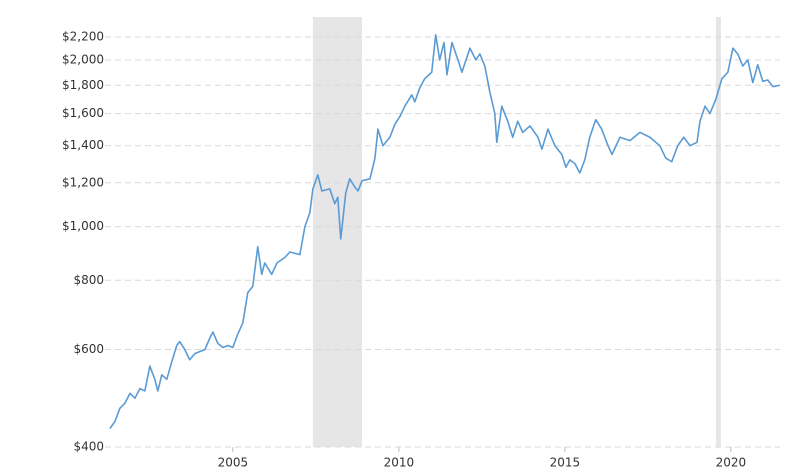  What do you see at coordinates (83, 226) in the screenshot?
I see `y-tick-label: $1,000` at bounding box center [83, 226].